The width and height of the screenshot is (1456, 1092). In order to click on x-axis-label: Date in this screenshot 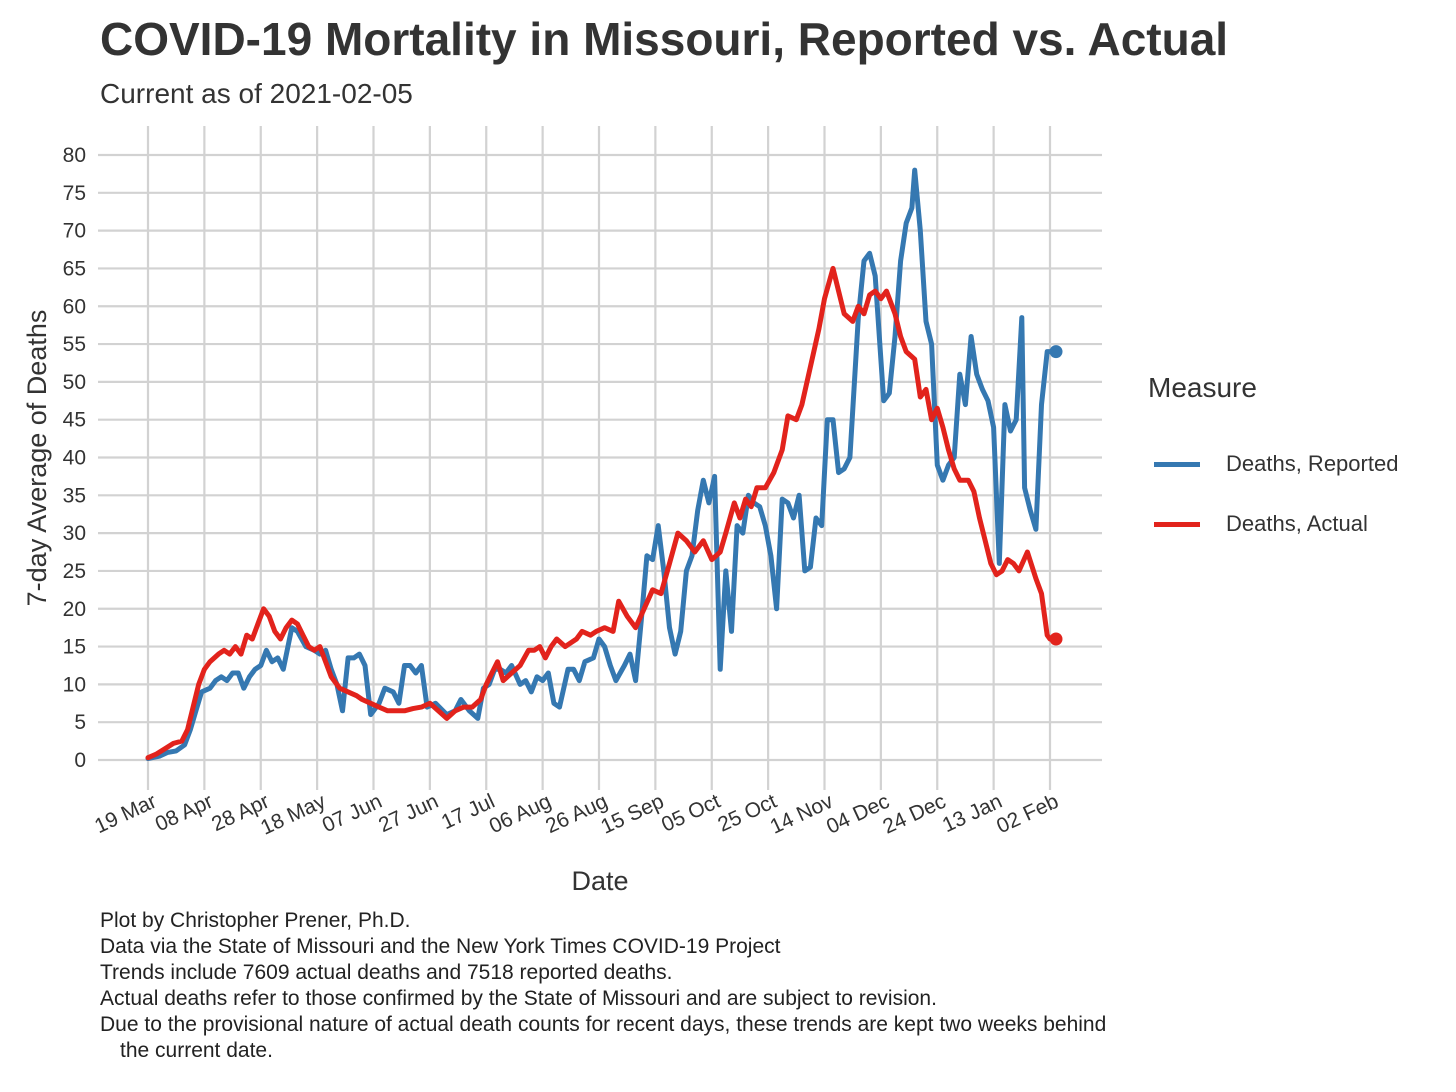, I will do `click(599, 881)`.